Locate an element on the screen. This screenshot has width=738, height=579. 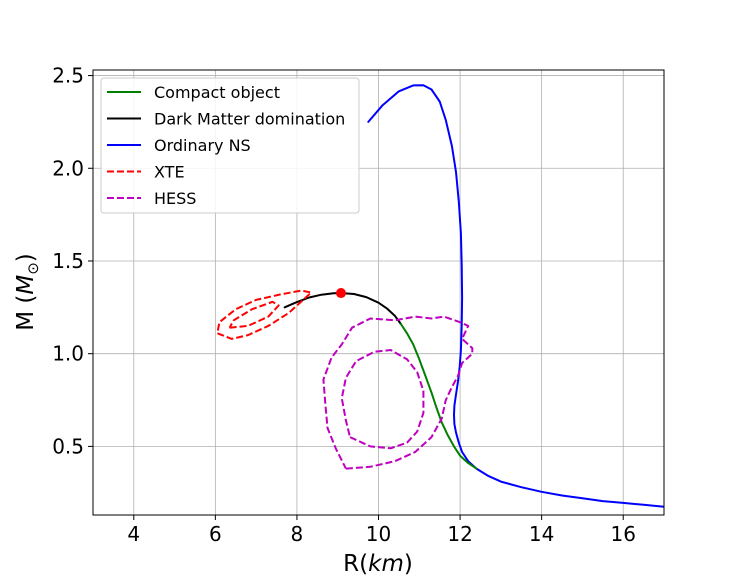
y-axis-ticks: 0.5 1.0 1.5 2.0 2.5 is located at coordinates (72, 261).